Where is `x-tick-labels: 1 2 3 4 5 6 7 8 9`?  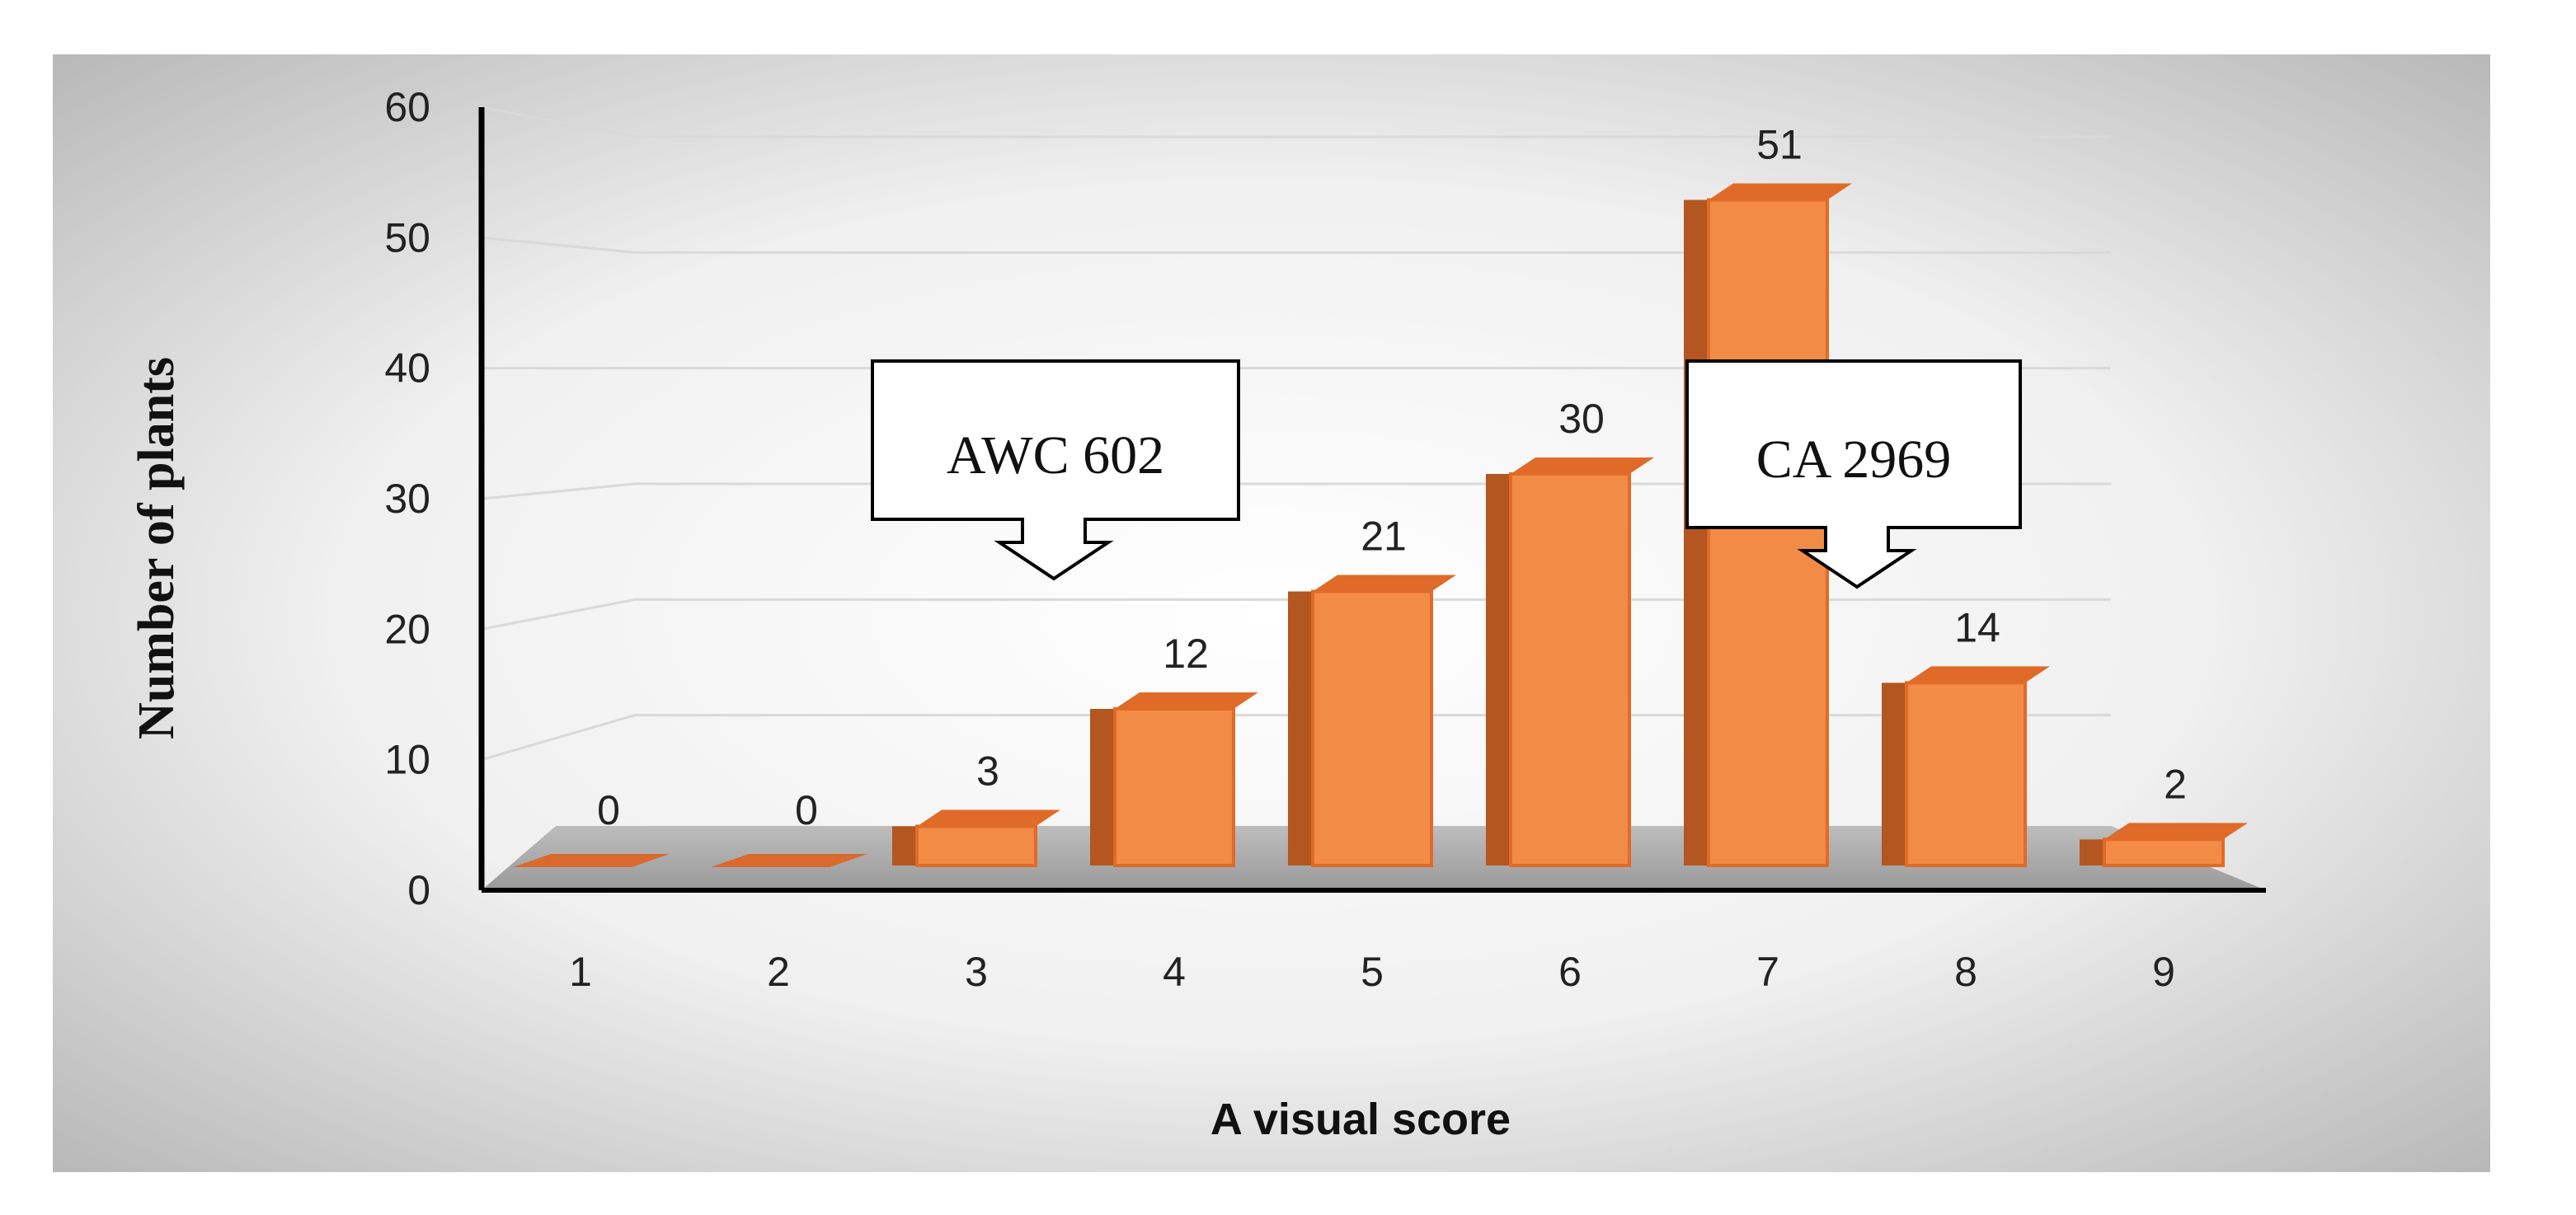 x-tick-labels: 1 2 3 4 5 6 7 8 9 is located at coordinates (1372, 972).